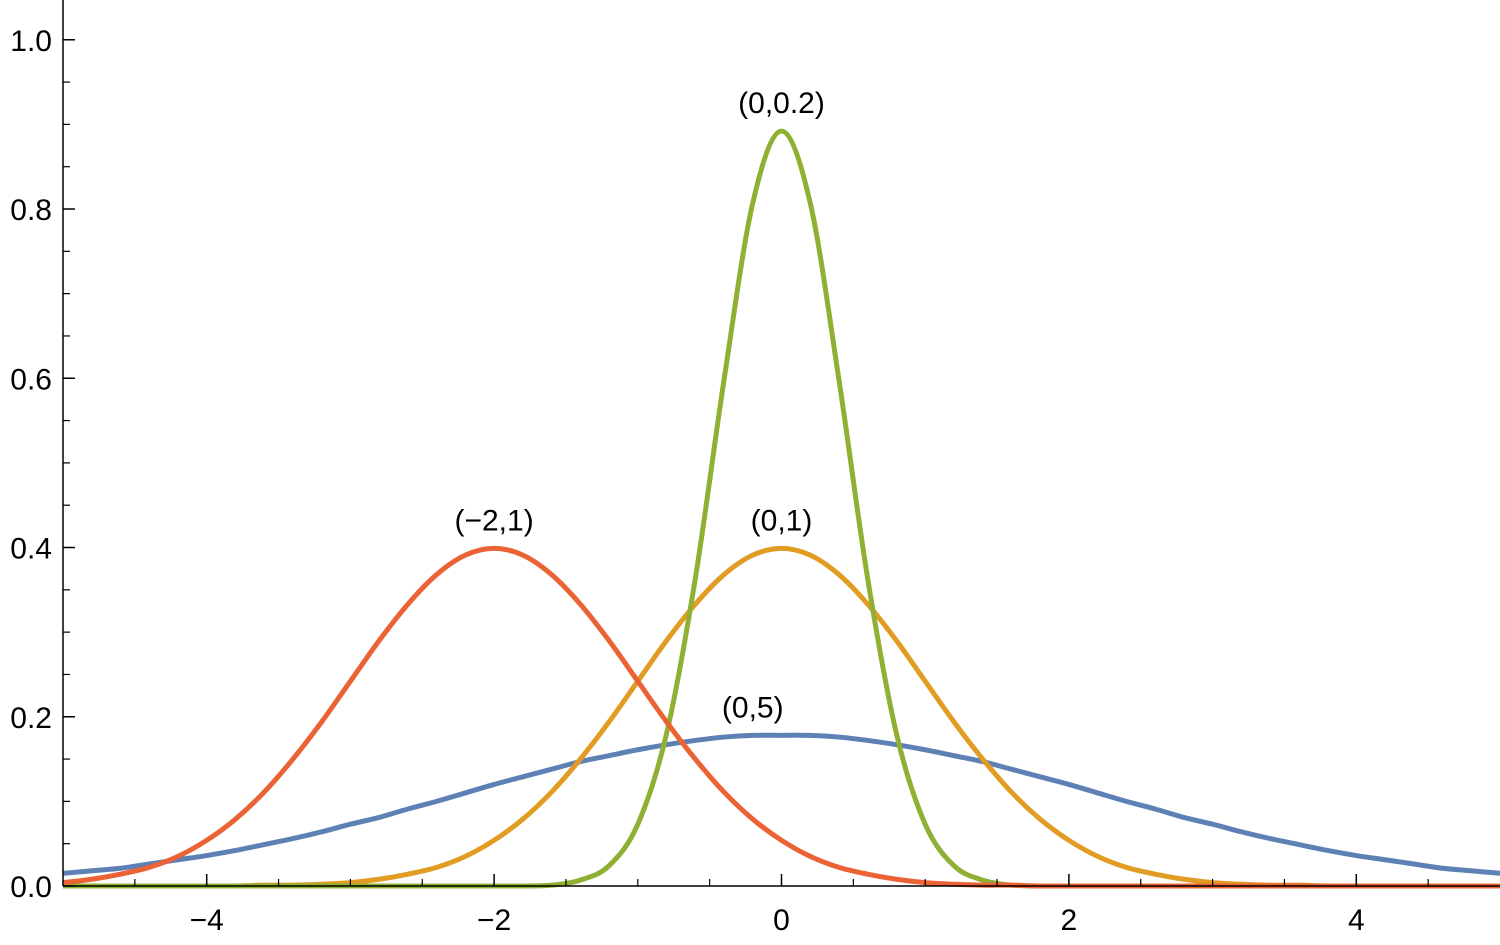 The image size is (1500, 945). What do you see at coordinates (781, 103) in the screenshot?
I see `series-label: (0,0.2)` at bounding box center [781, 103].